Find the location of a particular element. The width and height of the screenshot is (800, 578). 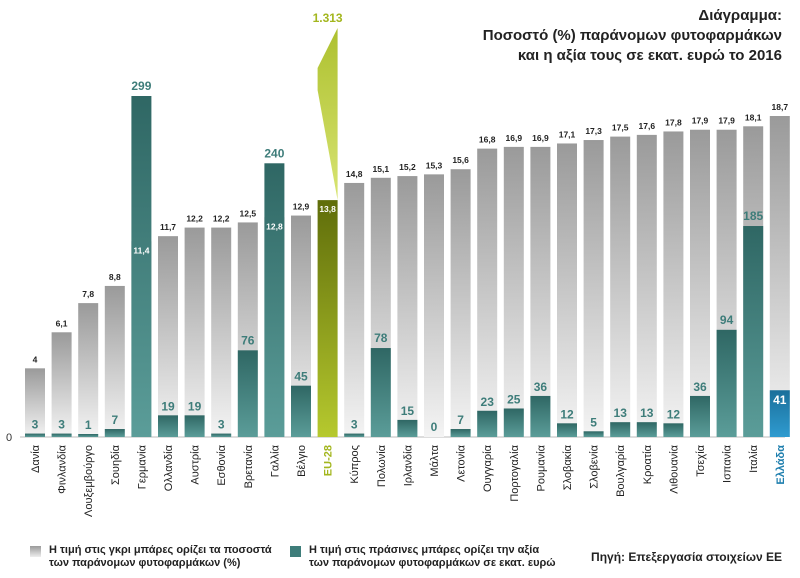

value-label: 185 is located at coordinates (753, 216).